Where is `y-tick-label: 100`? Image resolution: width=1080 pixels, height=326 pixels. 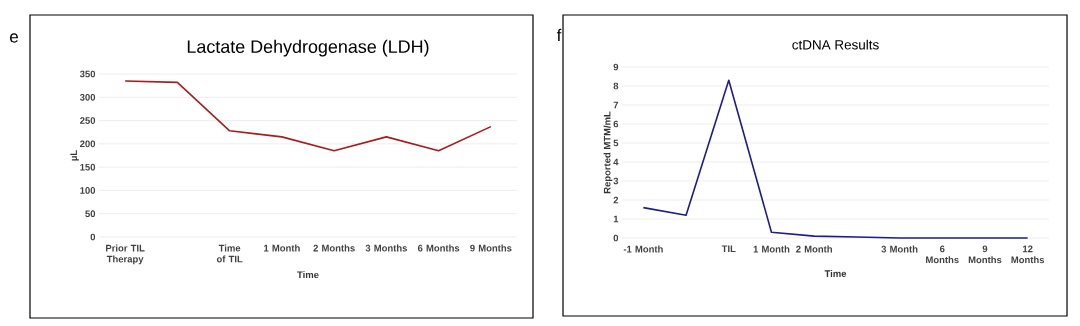 y-tick-label: 100 is located at coordinates (88, 190).